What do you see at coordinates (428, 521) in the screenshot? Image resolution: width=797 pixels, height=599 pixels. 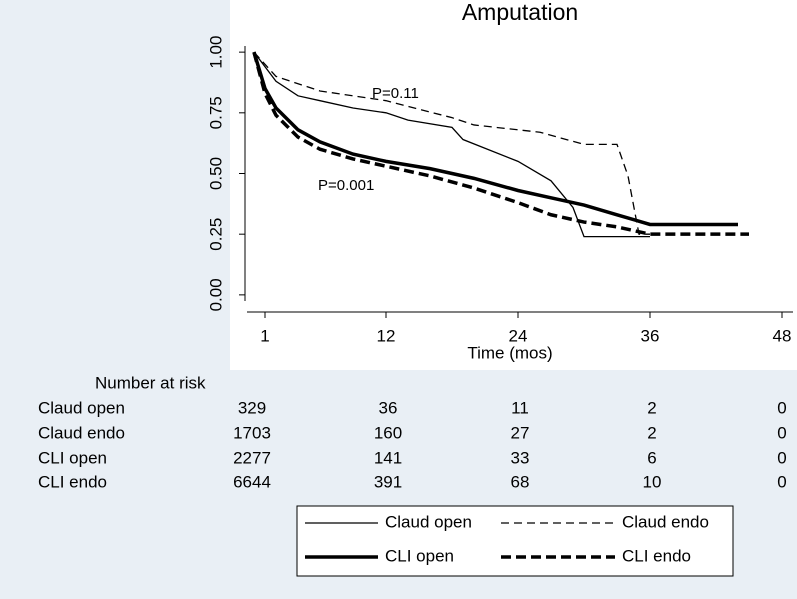 I see `legend-label: Claud open` at bounding box center [428, 521].